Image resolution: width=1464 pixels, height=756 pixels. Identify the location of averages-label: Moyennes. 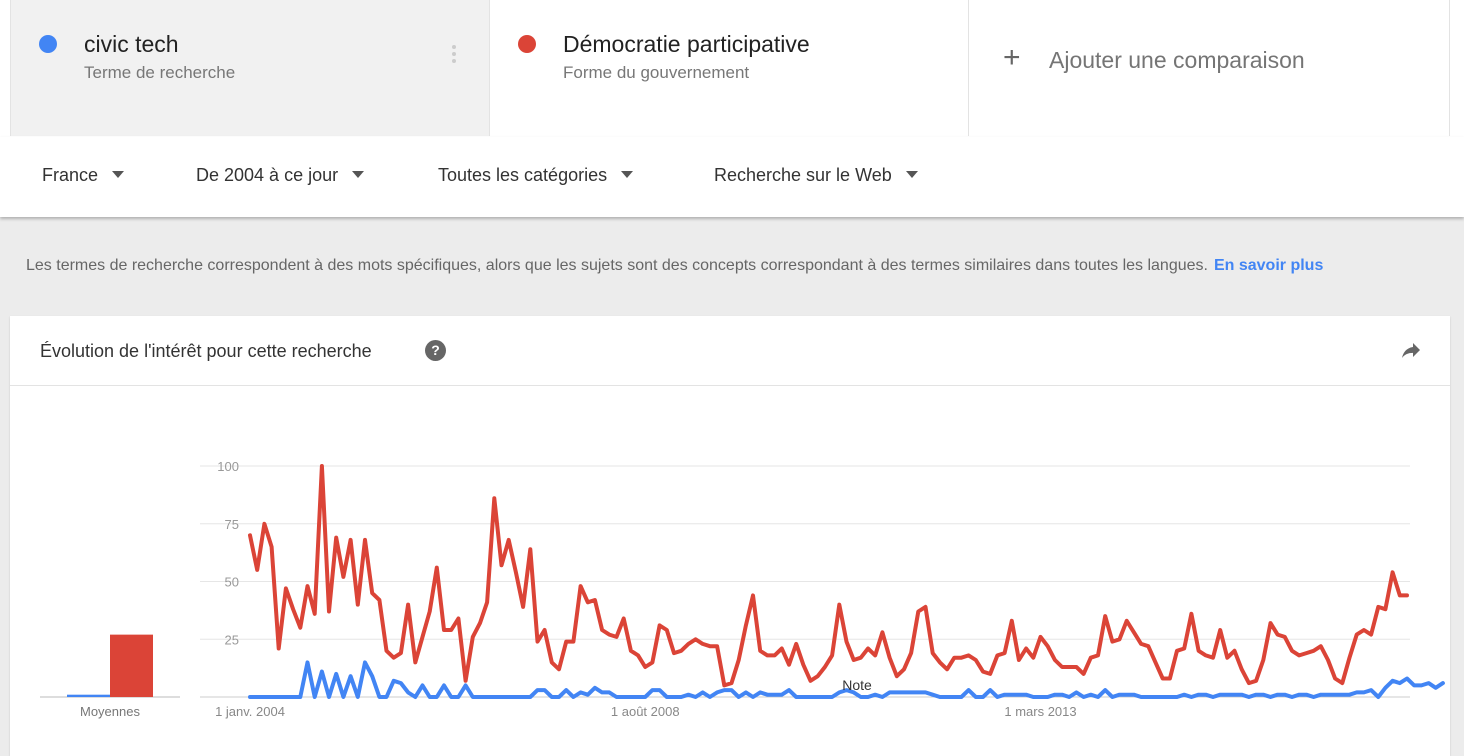
(110, 711).